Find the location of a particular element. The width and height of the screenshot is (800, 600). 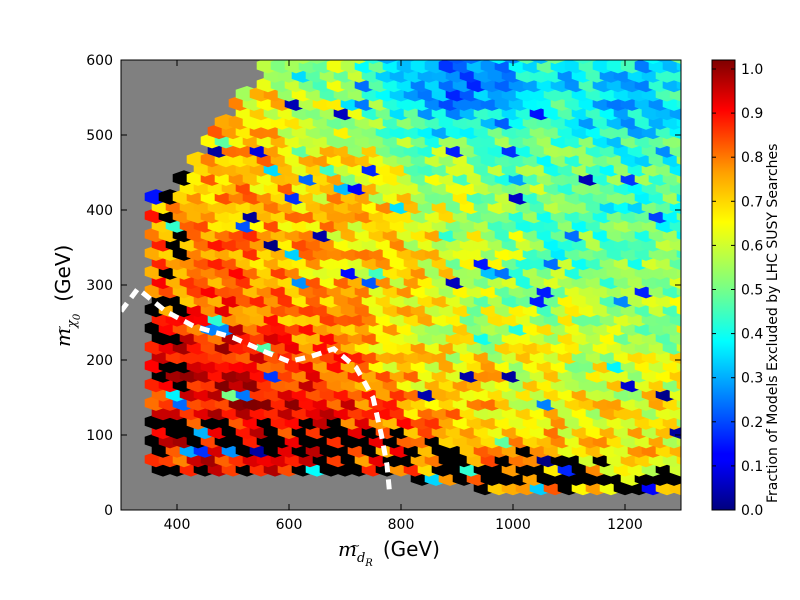

colorbar-tick-label: 0.7 is located at coordinates (752, 202).